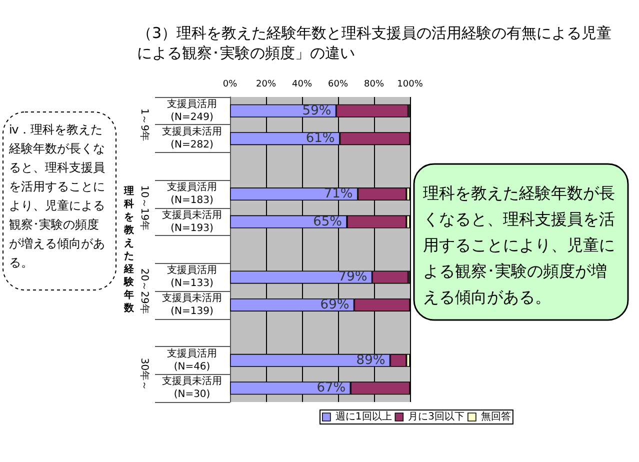 The width and height of the screenshot is (639, 462). What do you see at coordinates (338, 85) in the screenshot?
I see `x-tick-label: 60%` at bounding box center [338, 85].